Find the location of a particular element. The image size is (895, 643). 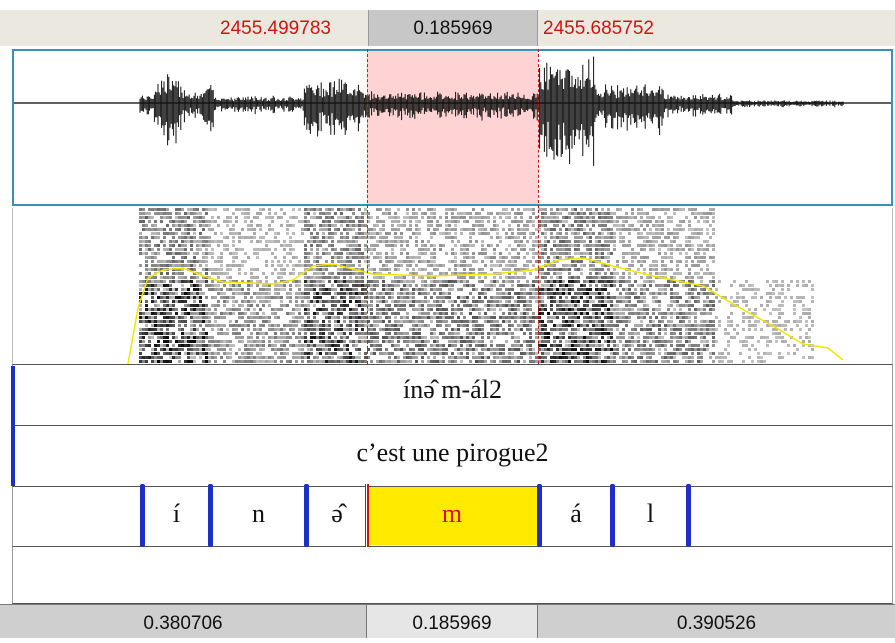

selection-start-line is located at coordinates (367, 206).